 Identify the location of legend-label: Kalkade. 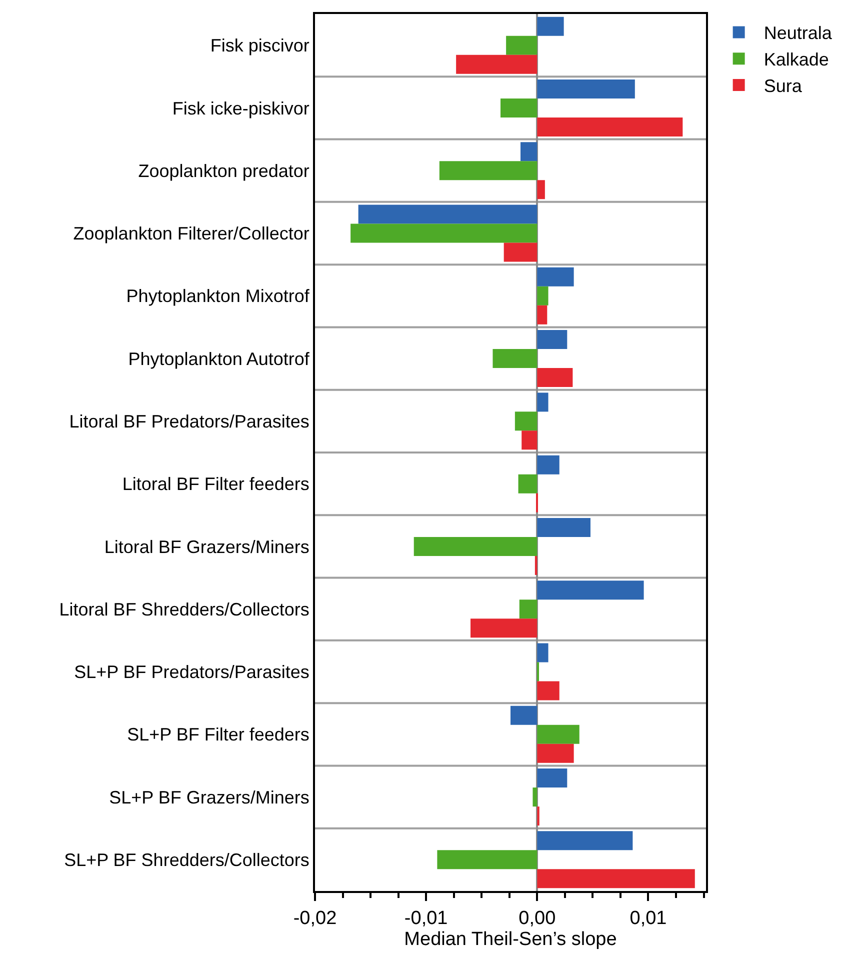
(796, 60).